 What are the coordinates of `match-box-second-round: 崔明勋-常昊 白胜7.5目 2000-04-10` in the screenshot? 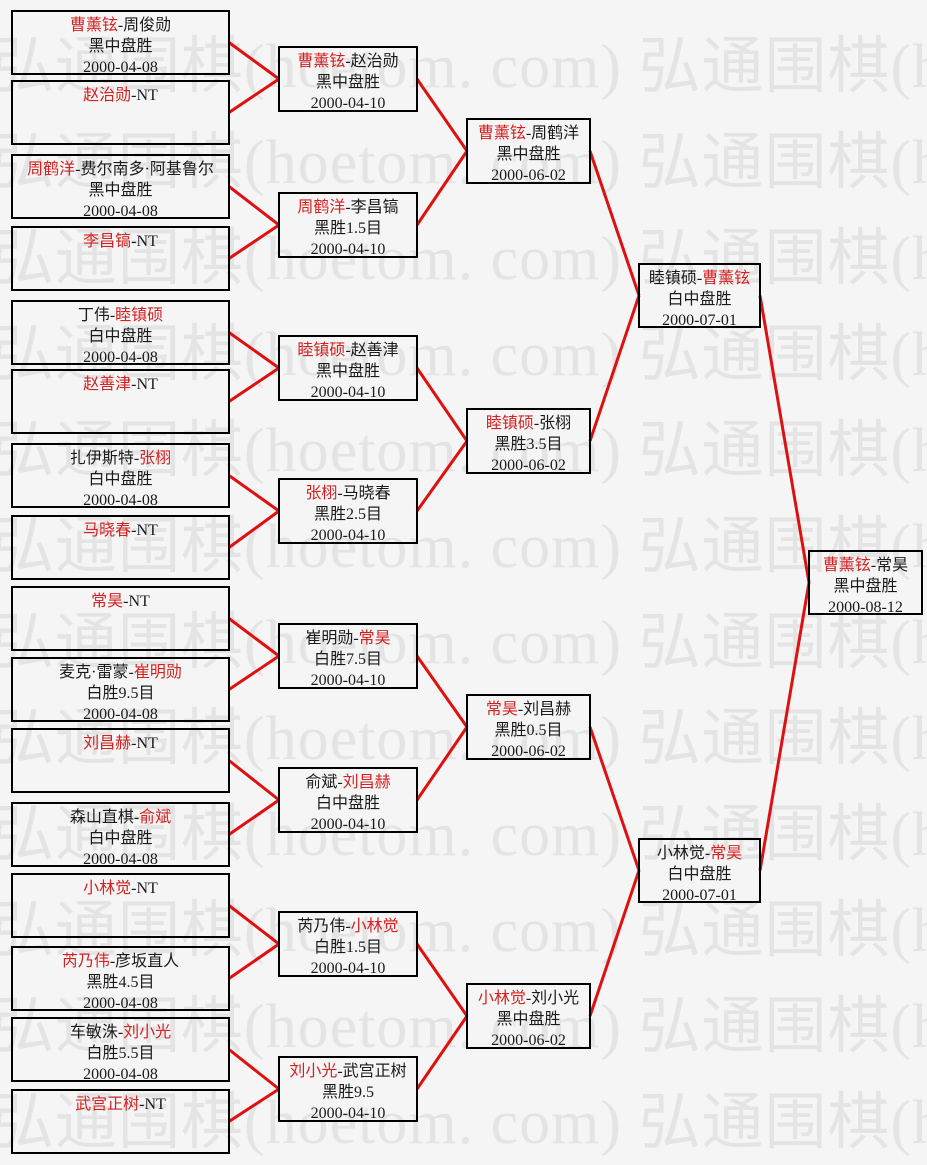 It's located at (348, 656).